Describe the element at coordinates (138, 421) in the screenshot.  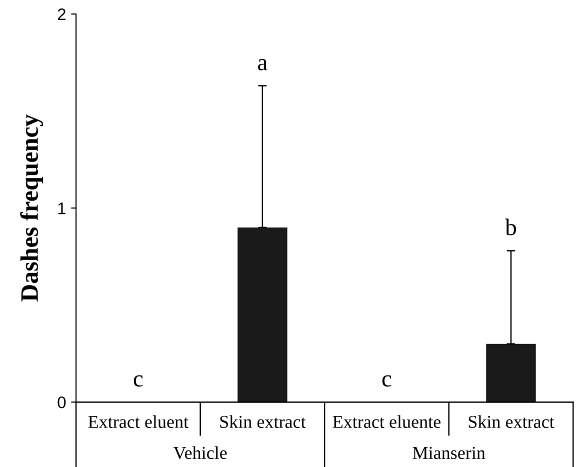
I see `x-tick-label: Extract eluent` at that location.